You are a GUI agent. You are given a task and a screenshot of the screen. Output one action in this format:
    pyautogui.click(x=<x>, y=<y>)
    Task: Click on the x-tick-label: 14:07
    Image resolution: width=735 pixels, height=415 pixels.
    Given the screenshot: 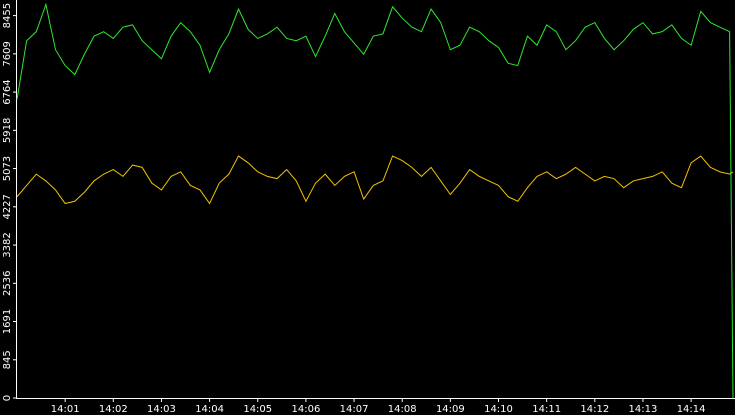 What is the action you would take?
    pyautogui.click(x=354, y=409)
    